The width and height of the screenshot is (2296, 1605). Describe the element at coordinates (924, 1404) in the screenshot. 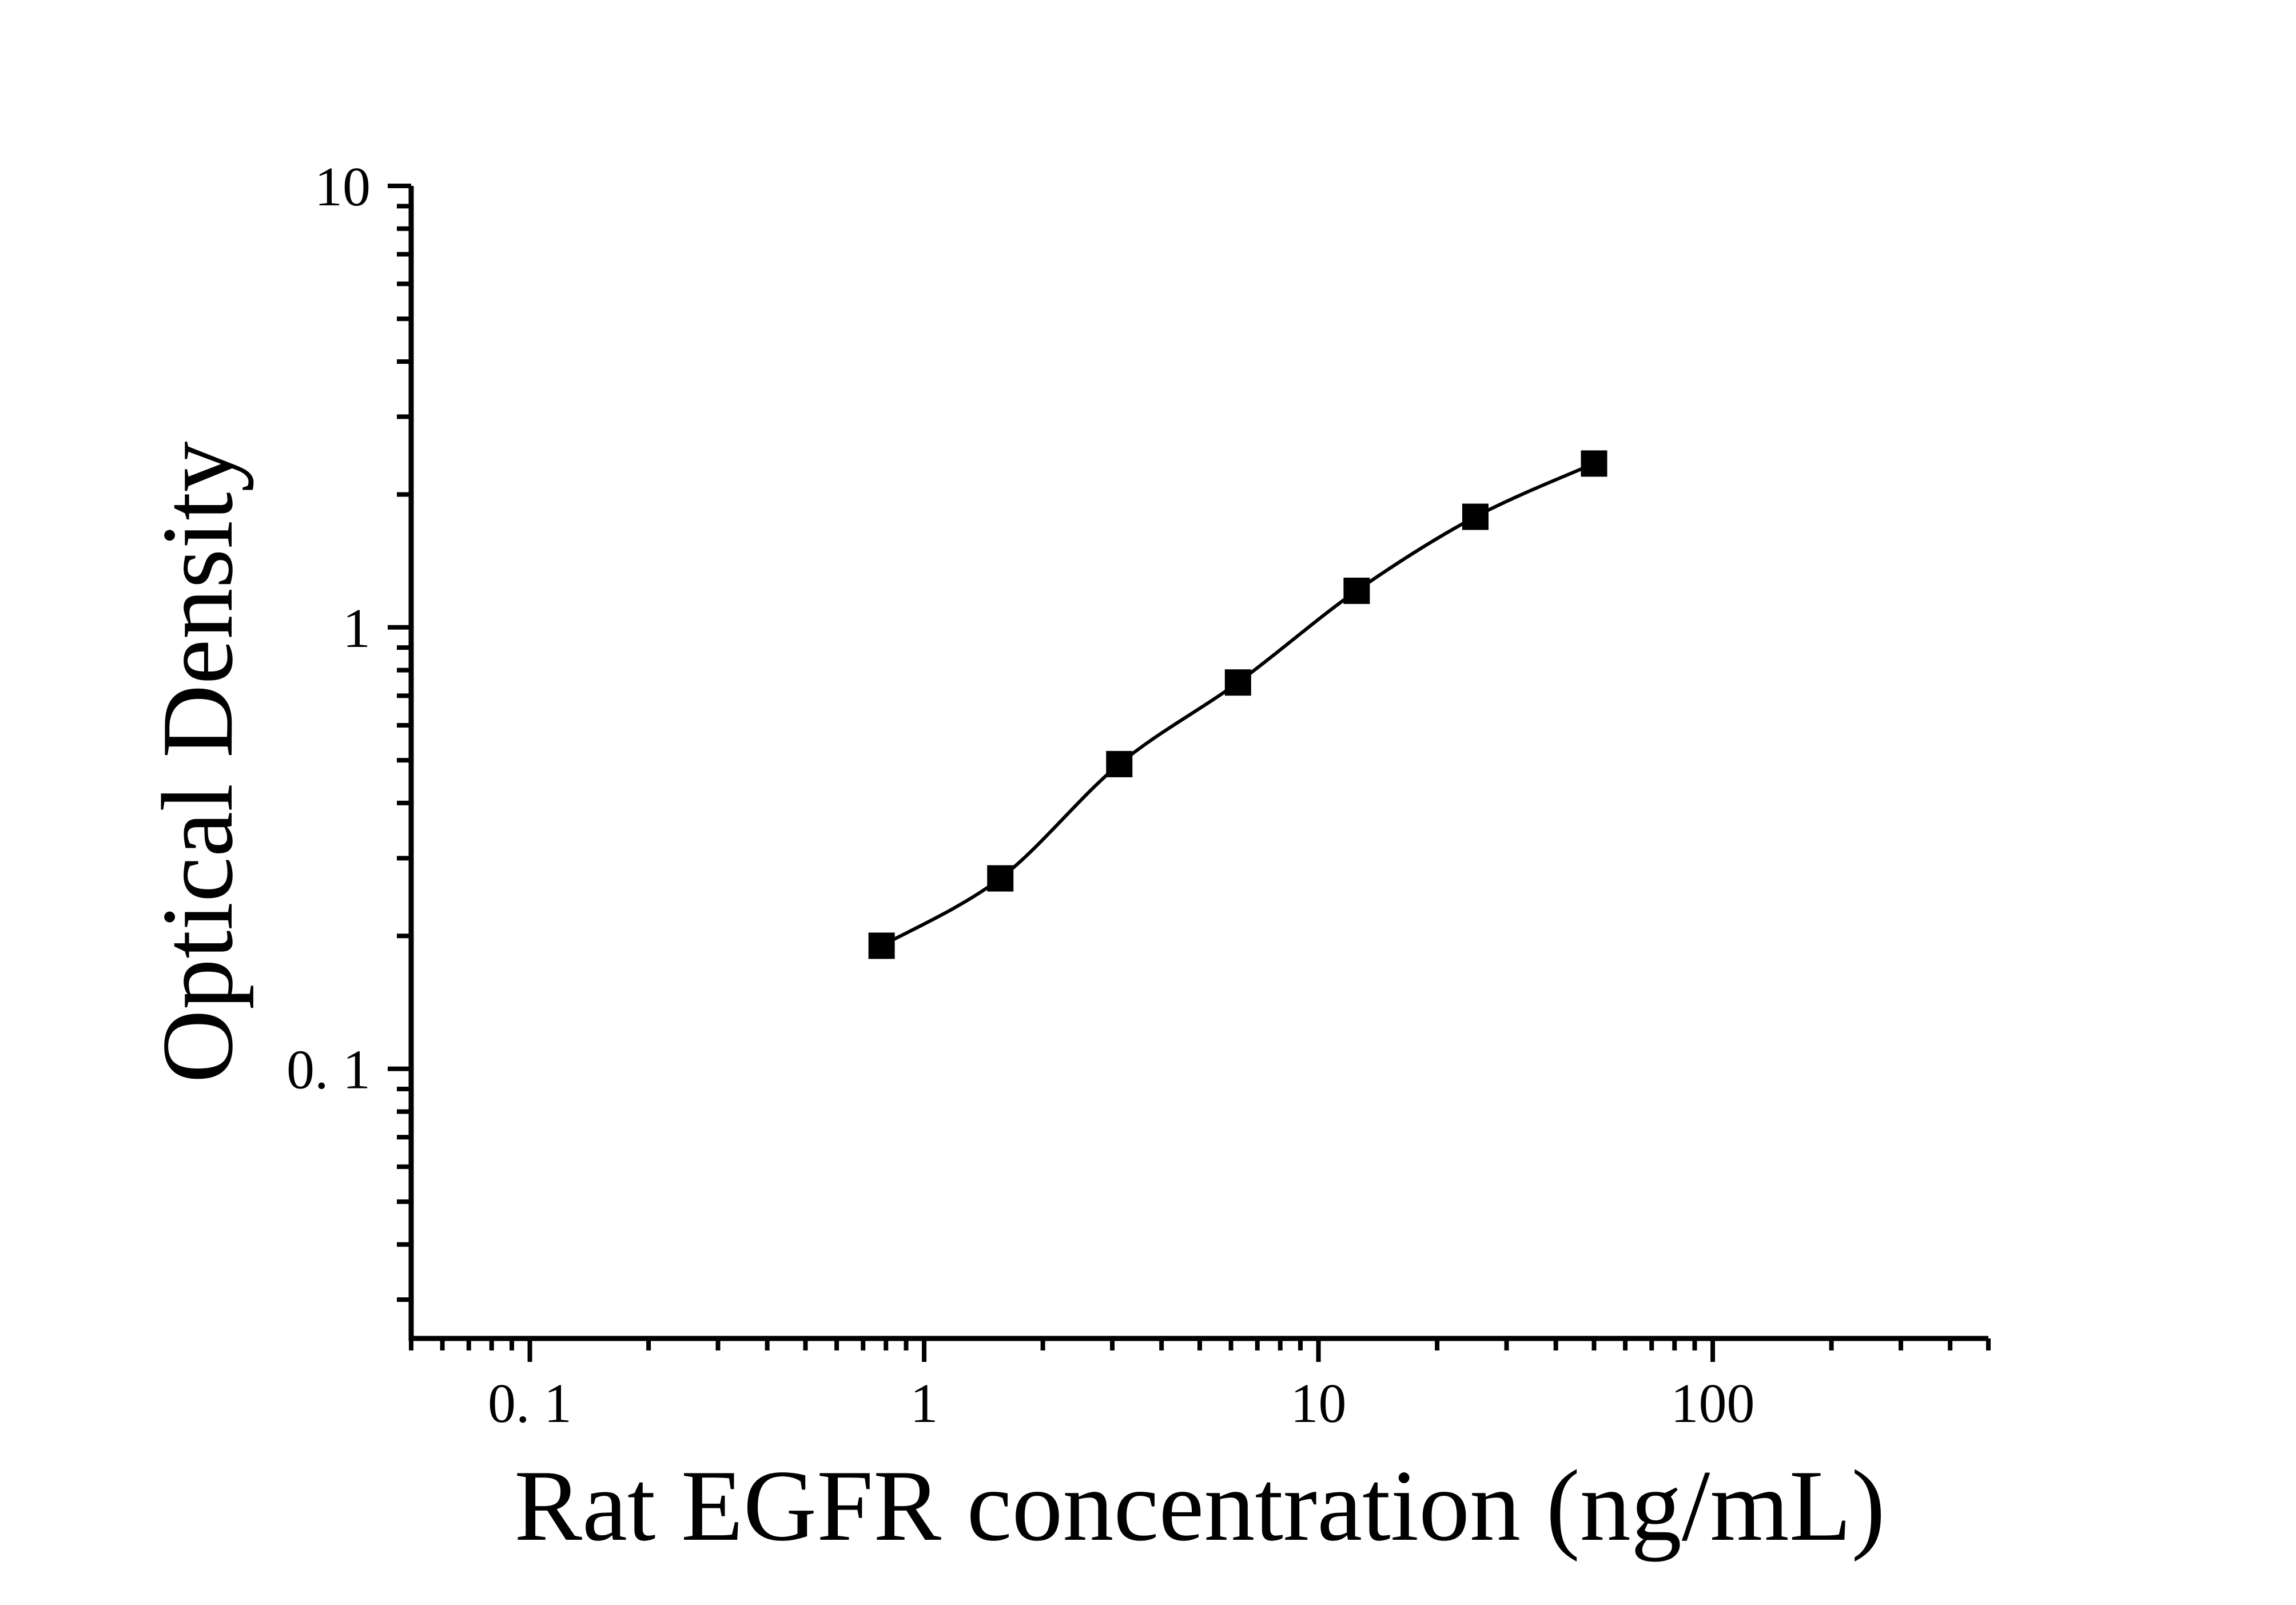

I see `x-axis-tick-label: 1` at that location.